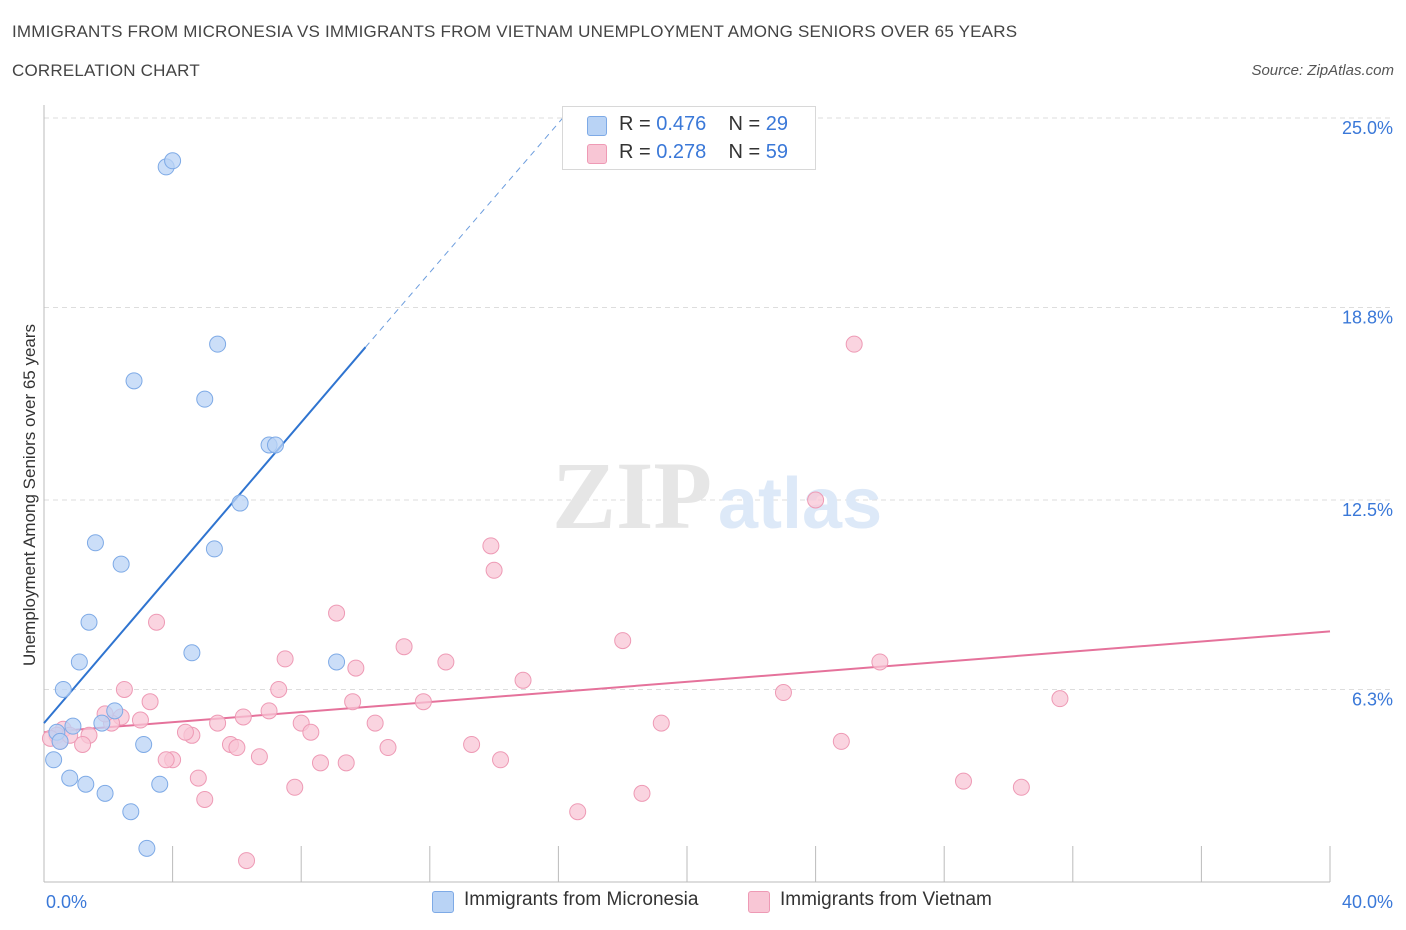 This screenshot has width=1406, height=930. Describe the element at coordinates (681, 152) in the screenshot. I see `vietnam-r-value: 0.278` at that location.